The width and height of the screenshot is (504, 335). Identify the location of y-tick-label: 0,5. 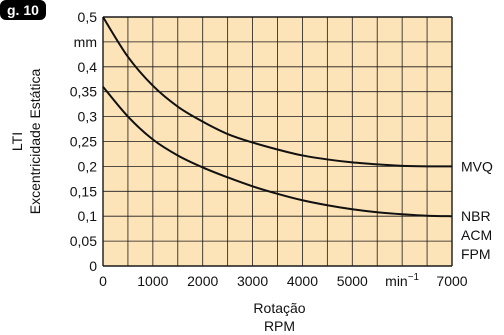
(88, 17).